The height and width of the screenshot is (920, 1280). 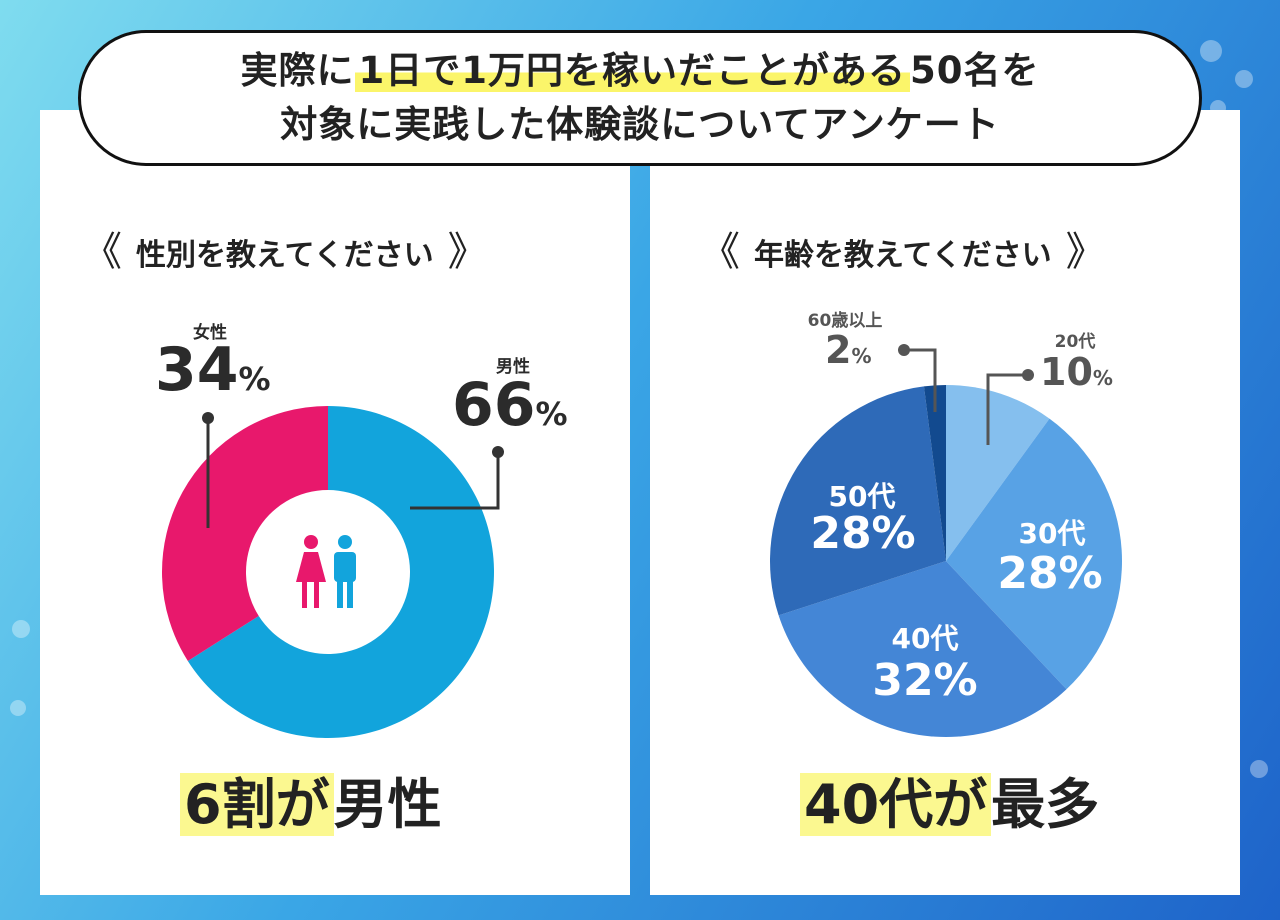 I want to click on age-label-20s: 20代, so click(x=1075, y=342).